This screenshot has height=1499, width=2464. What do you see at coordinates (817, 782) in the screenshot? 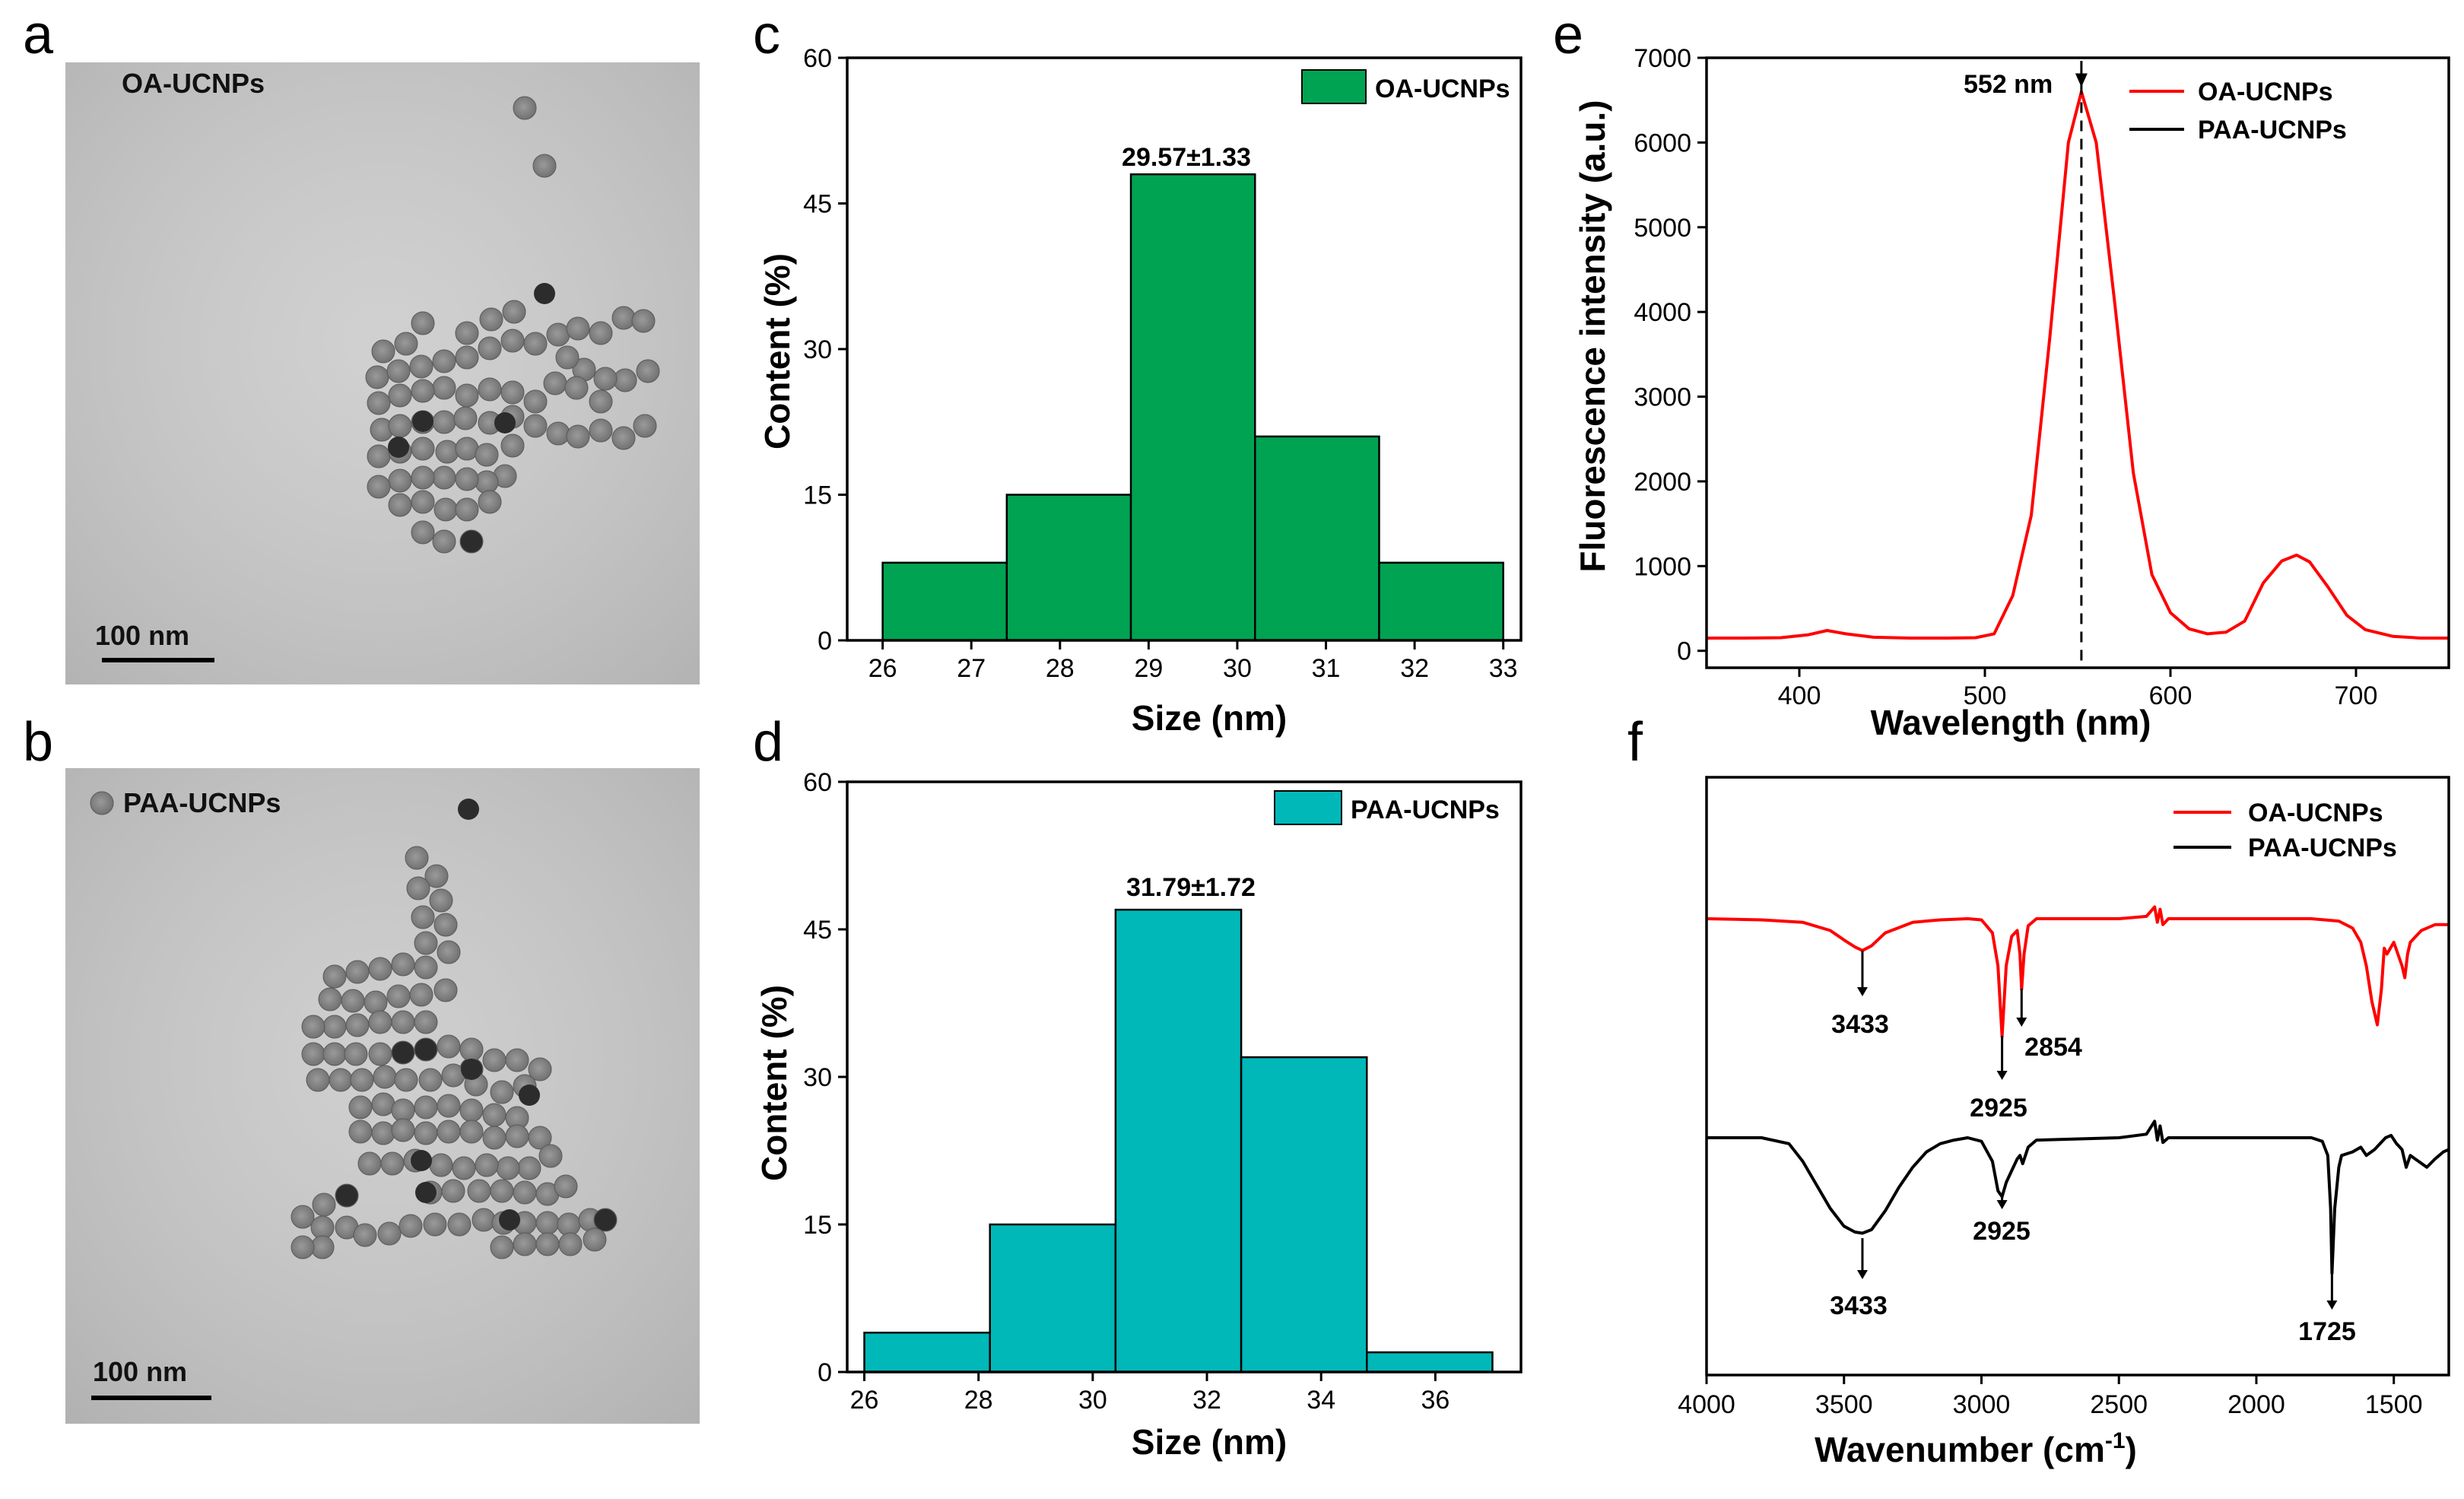
I see `y-tick-label-d: 60` at bounding box center [817, 782].